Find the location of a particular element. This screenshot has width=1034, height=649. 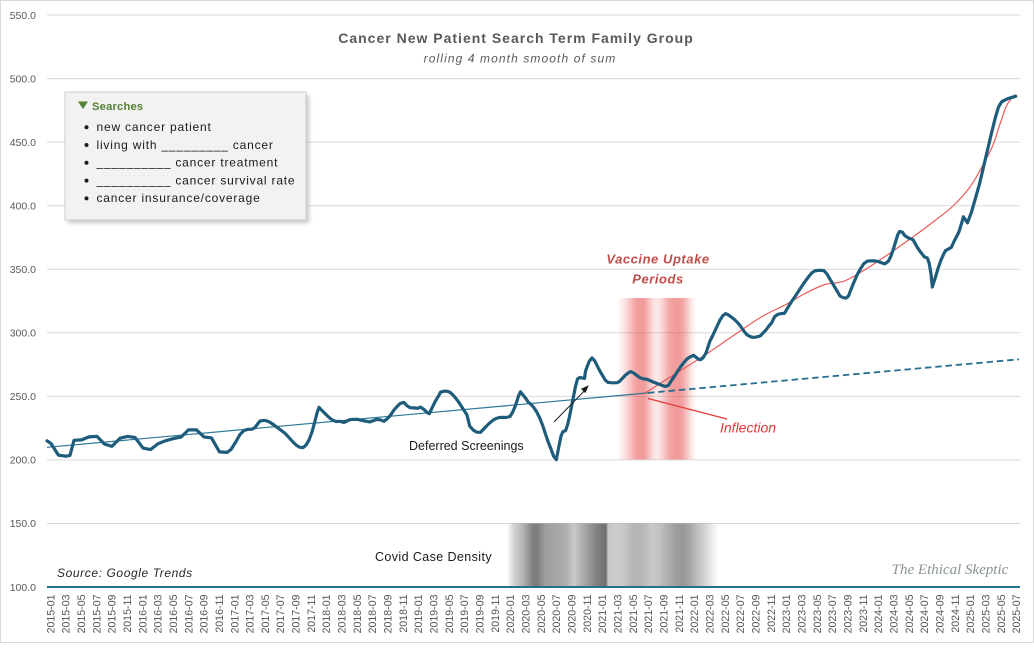

svg-text: 2021-01 is located at coordinates (603, 613).